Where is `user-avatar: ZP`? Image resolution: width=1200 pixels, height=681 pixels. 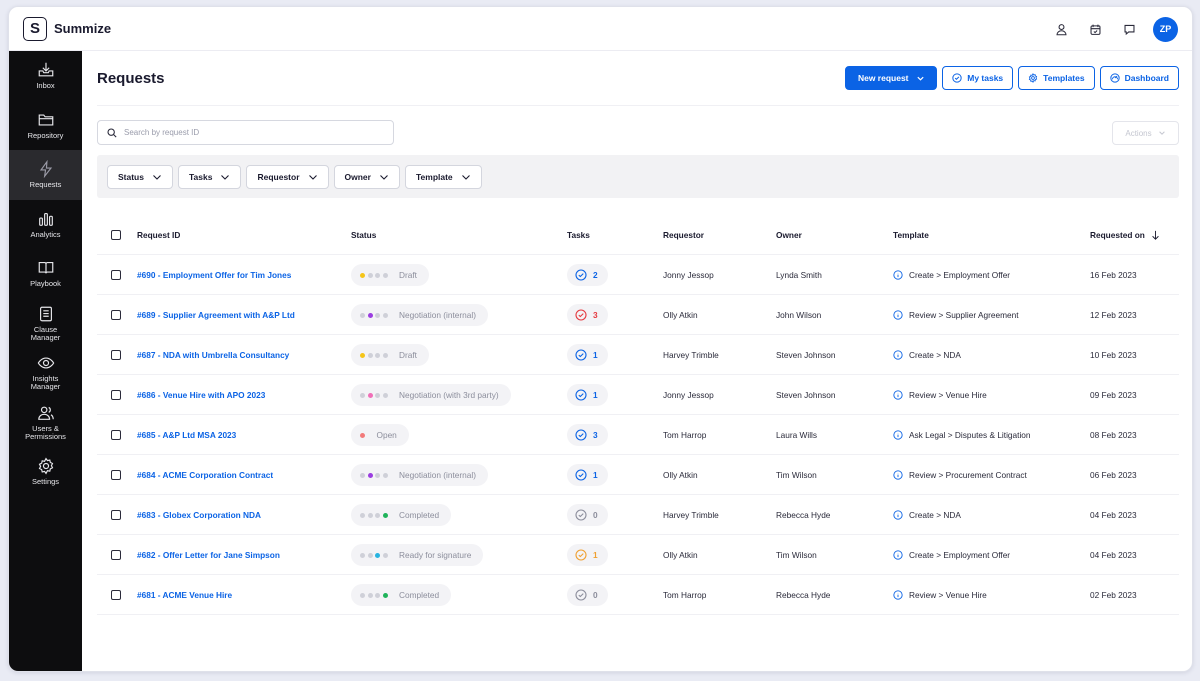 user-avatar: ZP is located at coordinates (1165, 29).